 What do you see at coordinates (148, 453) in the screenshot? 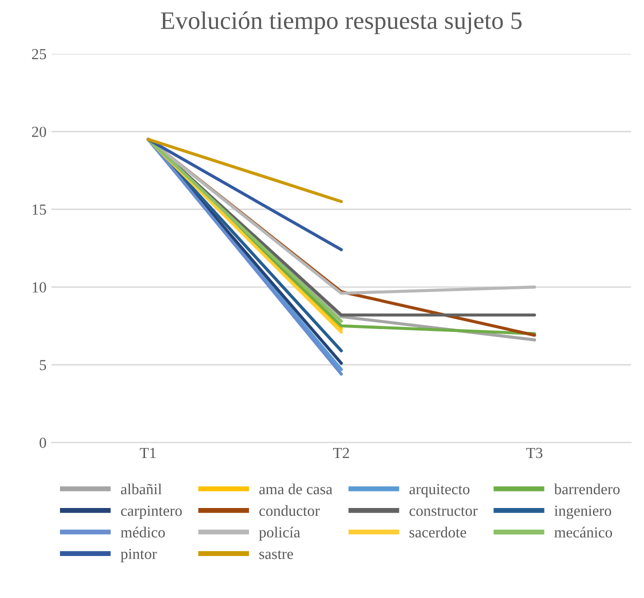
I see `x-tick-label: T1` at bounding box center [148, 453].